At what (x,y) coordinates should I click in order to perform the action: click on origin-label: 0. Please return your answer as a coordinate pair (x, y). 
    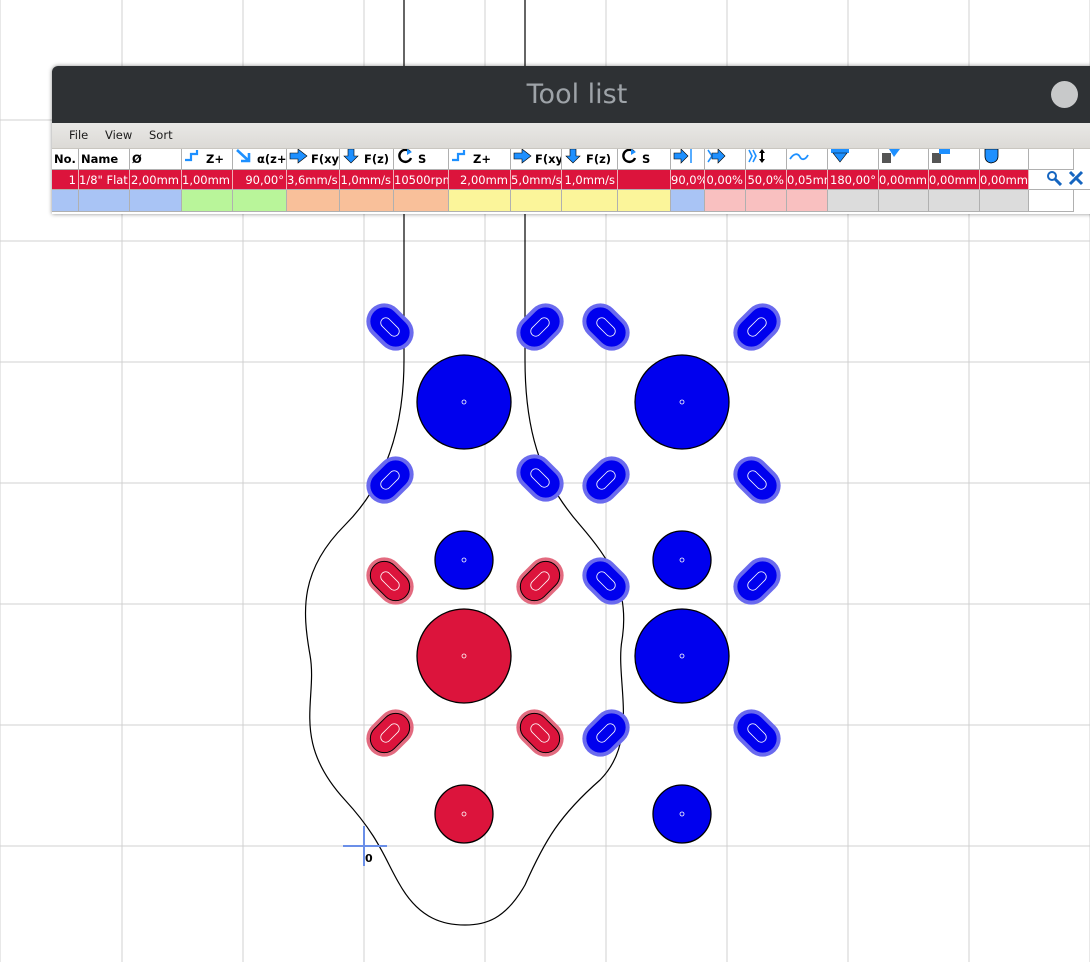
    Looking at the image, I should click on (369, 858).